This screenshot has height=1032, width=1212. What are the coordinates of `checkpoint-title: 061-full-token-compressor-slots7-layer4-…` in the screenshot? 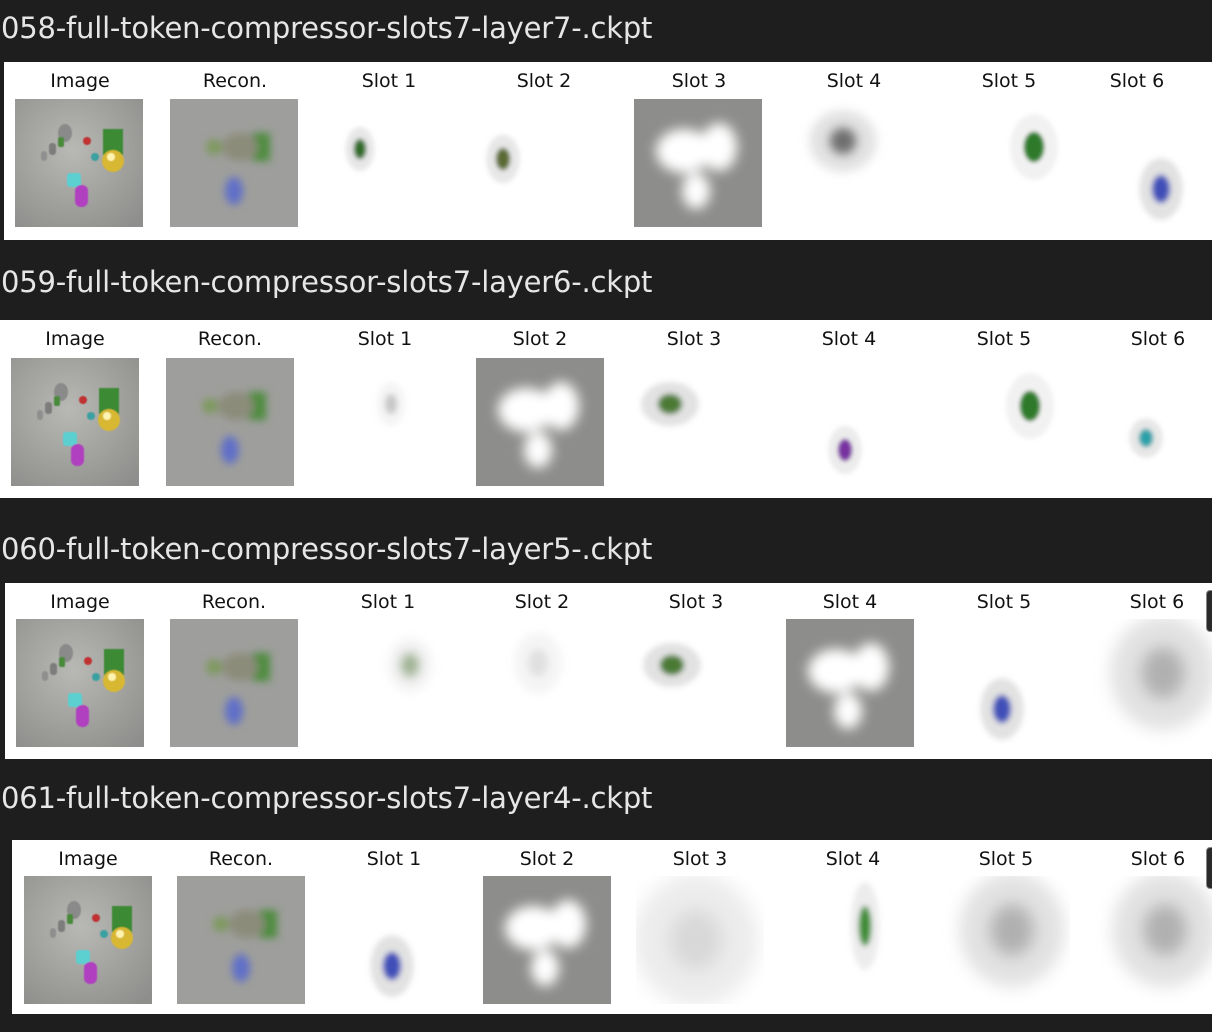 It's located at (327, 798).